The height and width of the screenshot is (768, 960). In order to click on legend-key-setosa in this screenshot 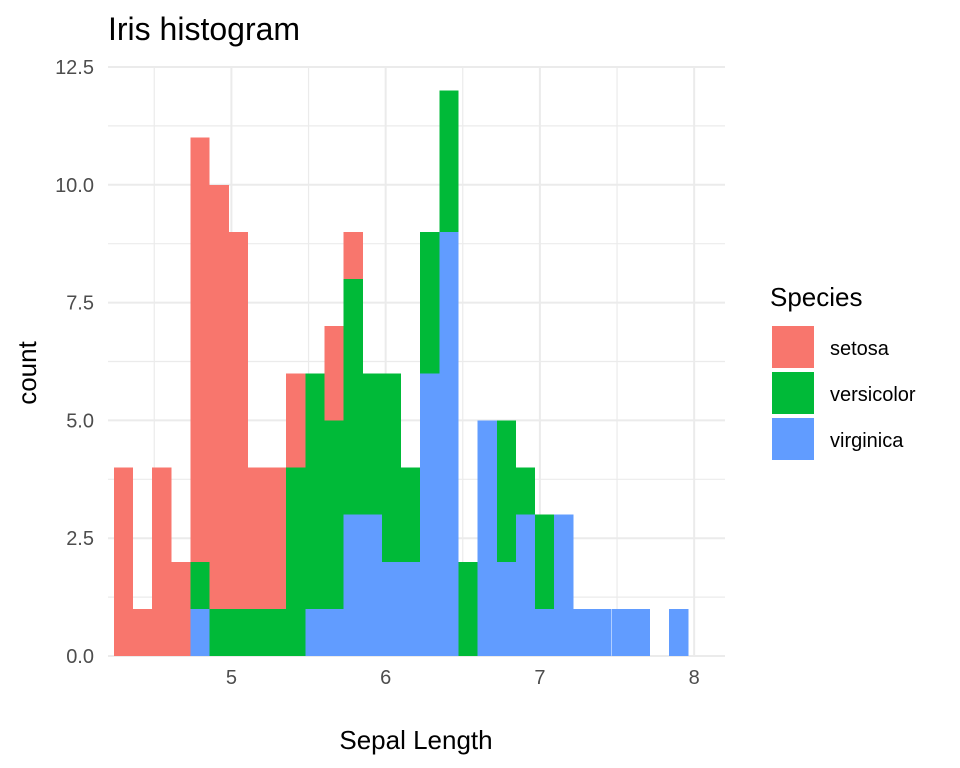, I will do `click(793, 347)`.